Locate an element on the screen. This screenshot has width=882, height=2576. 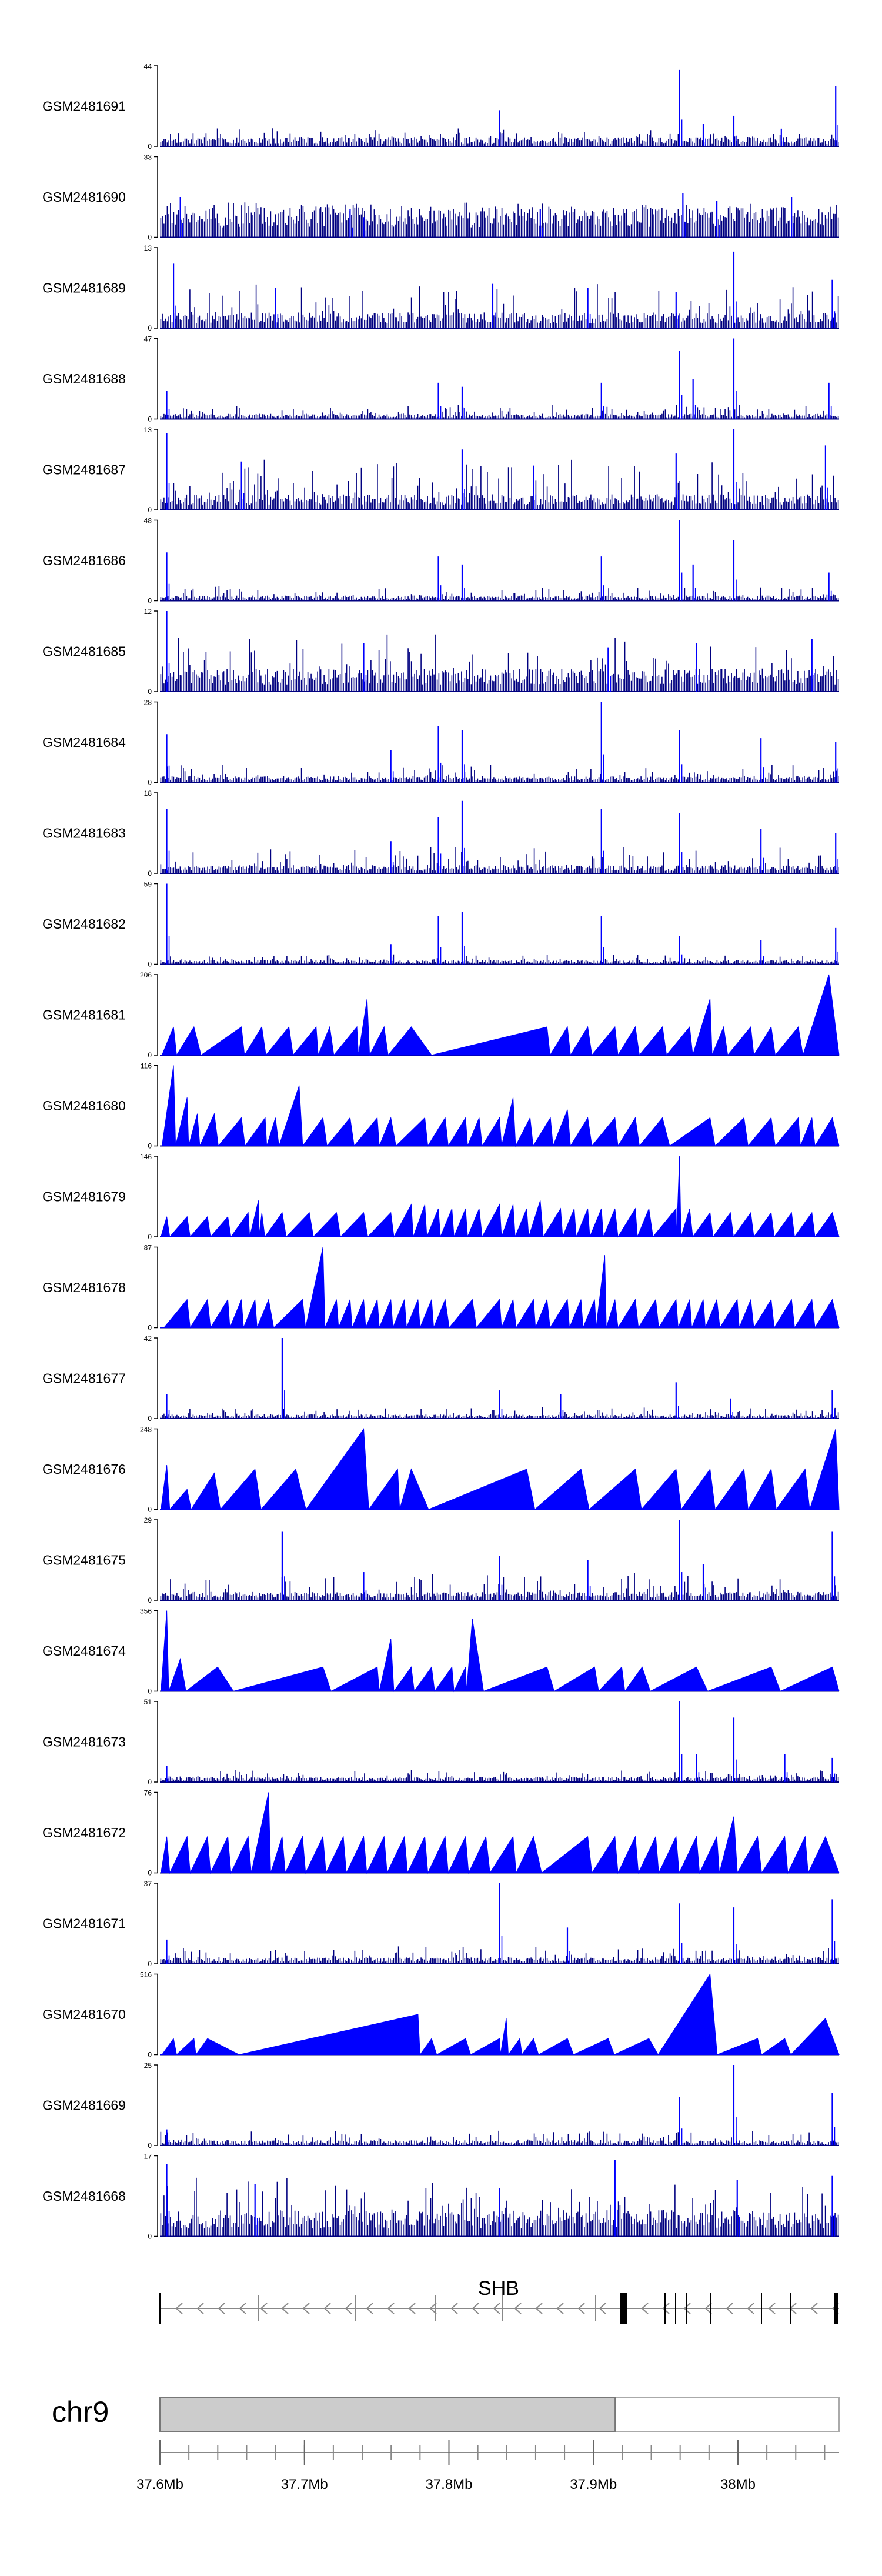
y-max-label: 146 is located at coordinates (146, 1157).